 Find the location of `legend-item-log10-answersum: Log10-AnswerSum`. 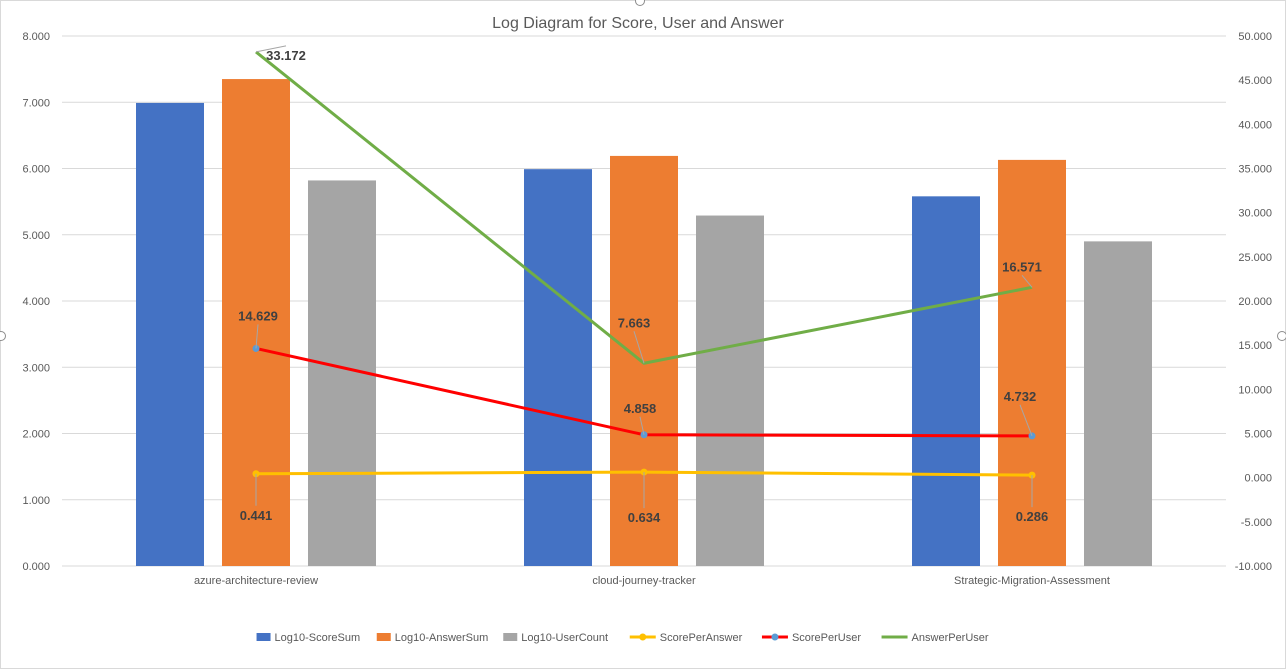

legend-item-log10-answersum: Log10-AnswerSum is located at coordinates (432, 638).